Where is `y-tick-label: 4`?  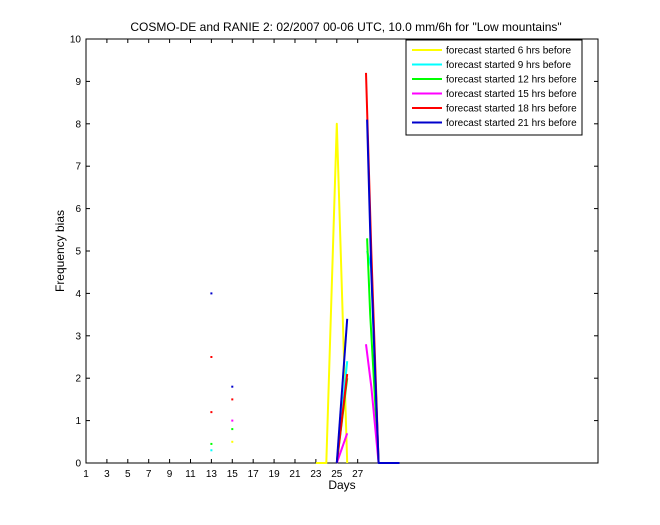 y-tick-label: 4 is located at coordinates (78, 294).